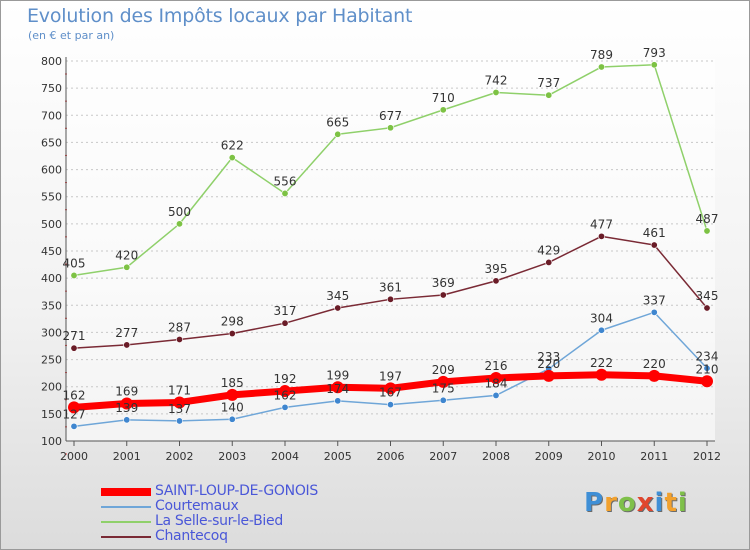  What do you see at coordinates (51, 305) in the screenshot?
I see `y-tick-label: 350` at bounding box center [51, 305].